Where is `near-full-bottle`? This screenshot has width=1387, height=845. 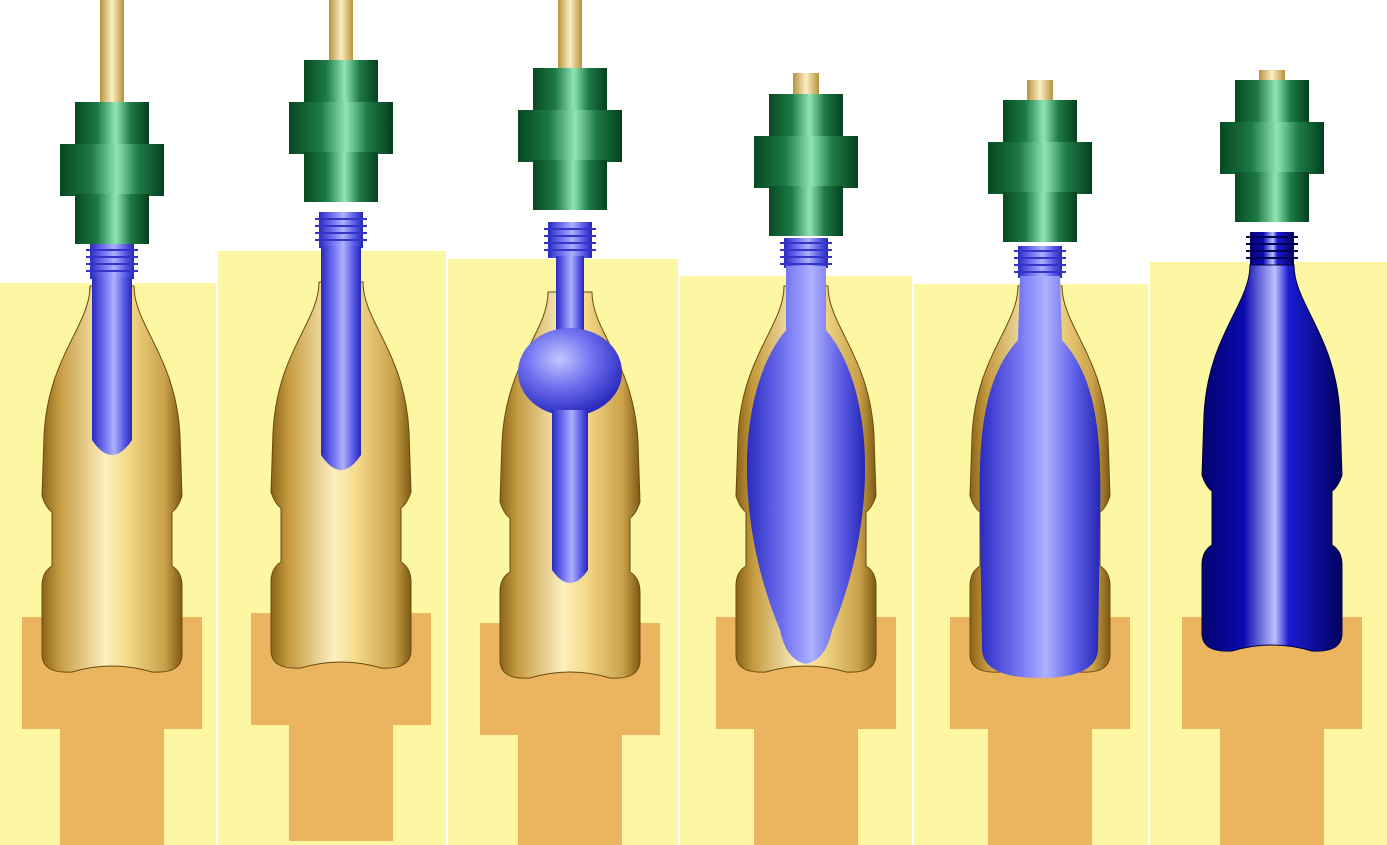
near-full-bottle is located at coordinates (1040, 477).